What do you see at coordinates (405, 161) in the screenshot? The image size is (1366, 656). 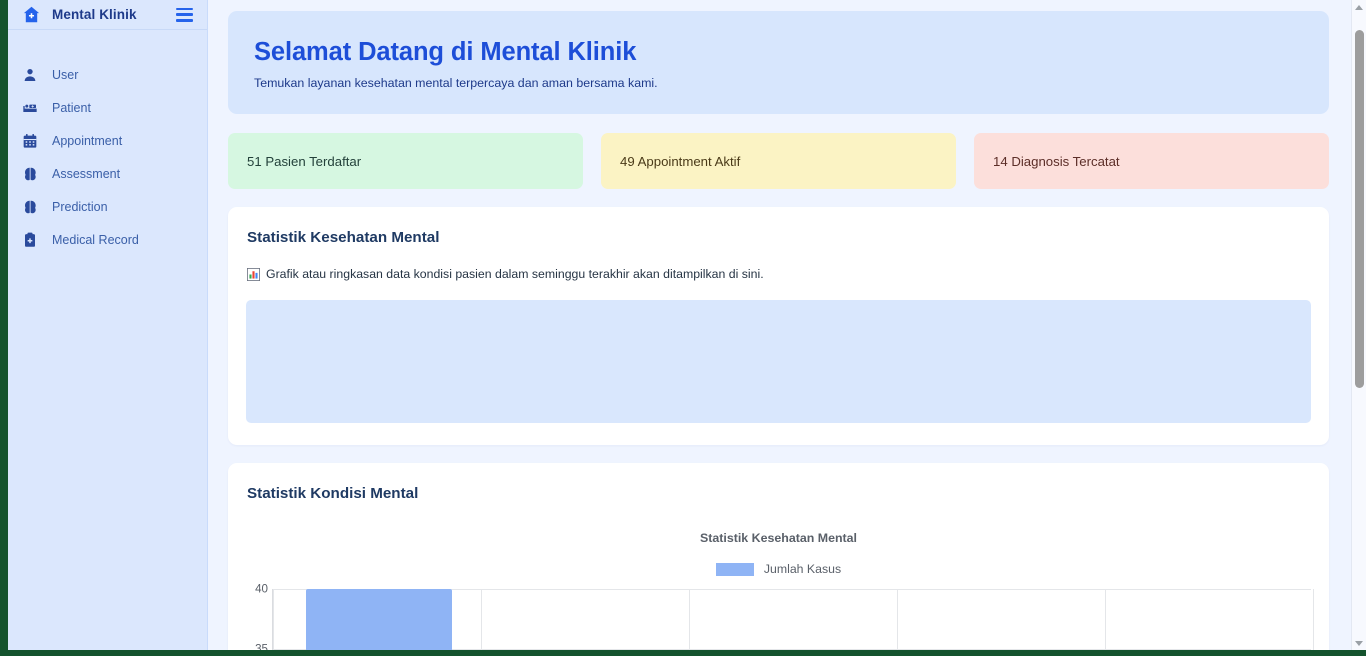 I see `stat-card-pasien-terdaftar: 51 Pasien Terdaftar` at bounding box center [405, 161].